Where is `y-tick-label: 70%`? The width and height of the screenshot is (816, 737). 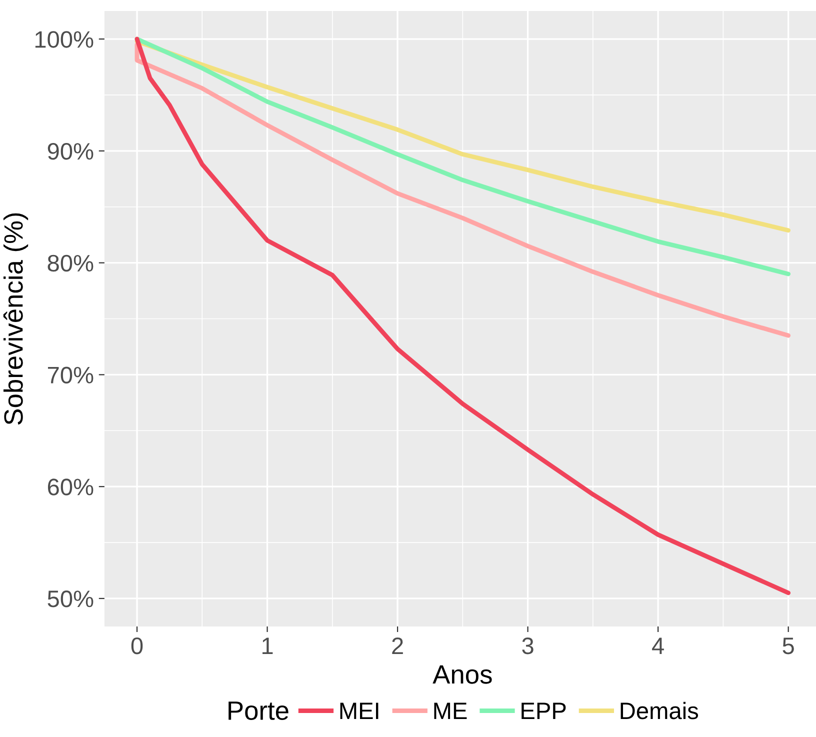
y-tick-label: 70% is located at coordinates (71, 375).